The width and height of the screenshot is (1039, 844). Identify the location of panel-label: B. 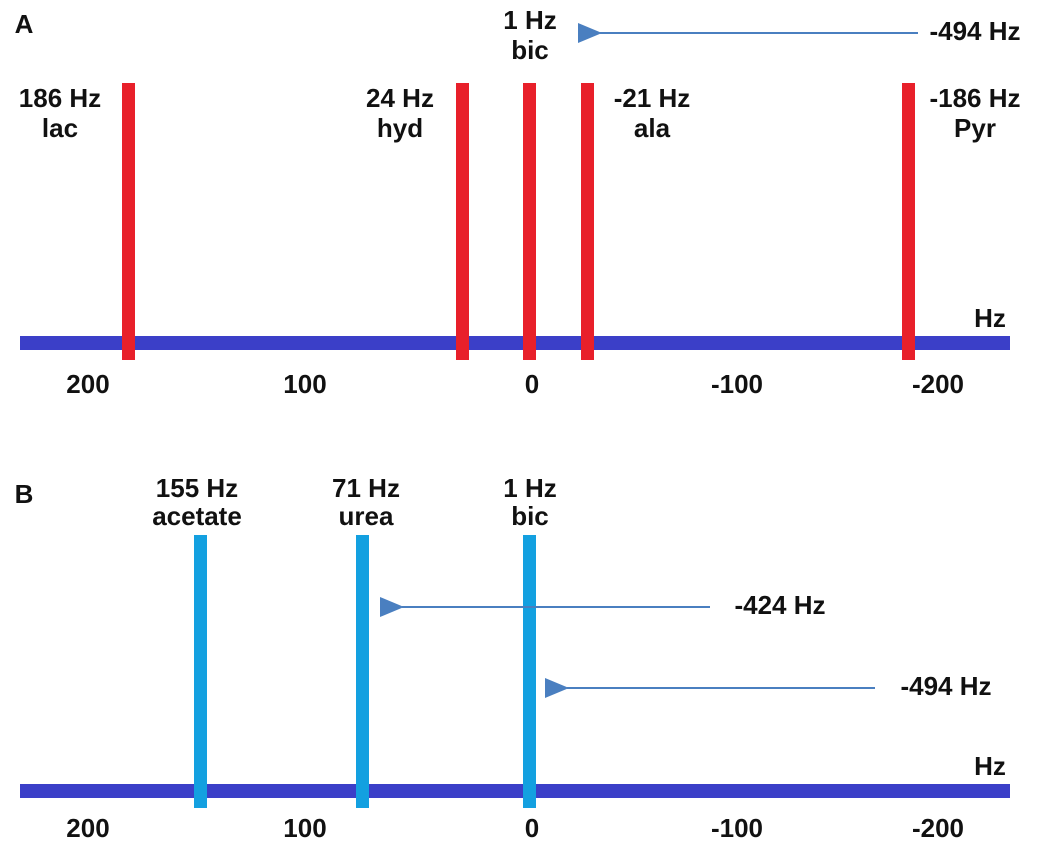
(24, 494).